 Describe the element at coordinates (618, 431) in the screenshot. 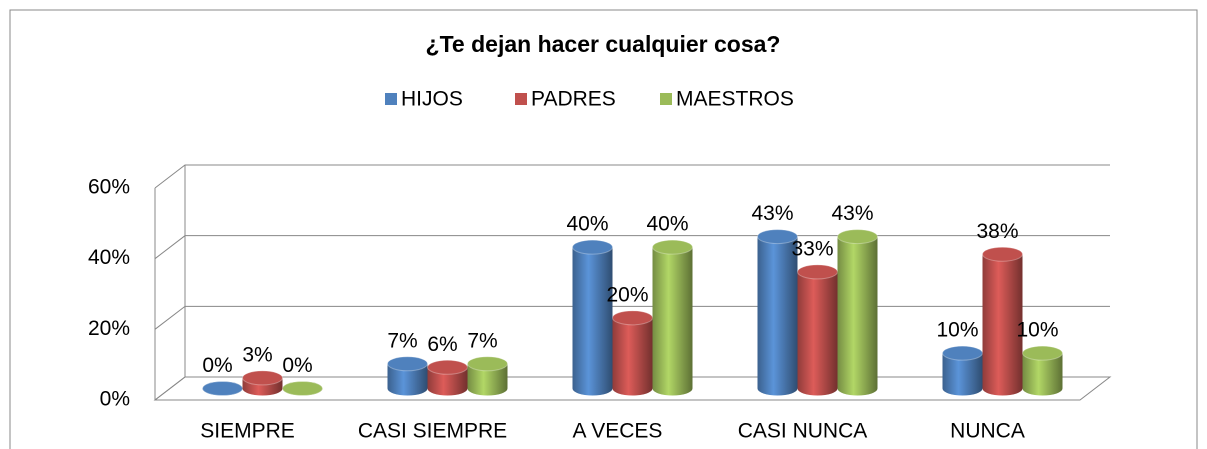

I see `x-tick-label: A VECES` at that location.